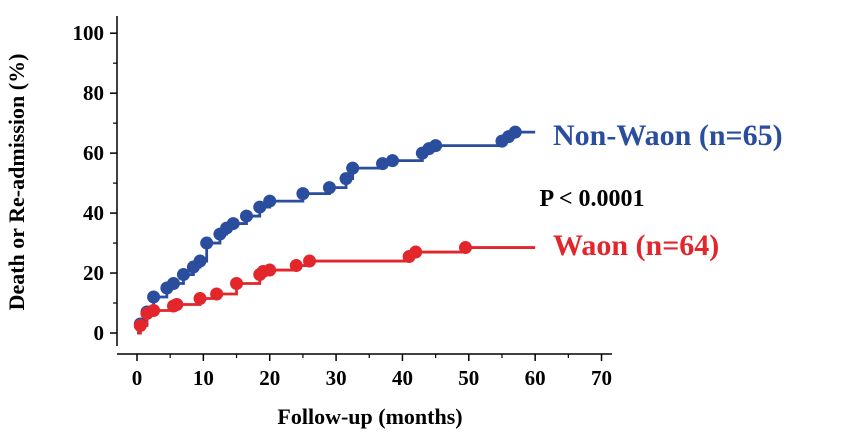 Image resolution: width=849 pixels, height=433 pixels. What do you see at coordinates (99, 333) in the screenshot?
I see `y-tick-label: 0` at bounding box center [99, 333].